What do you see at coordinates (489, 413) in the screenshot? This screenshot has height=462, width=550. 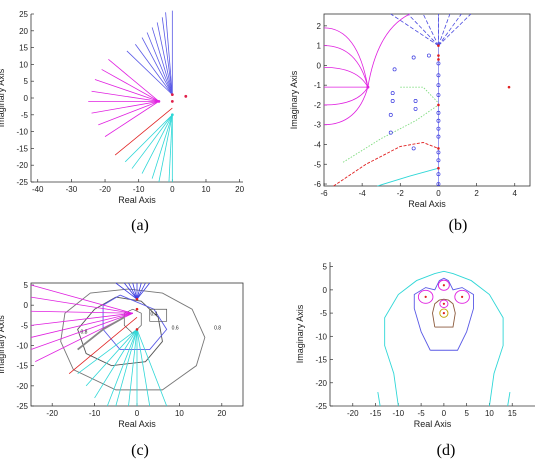 I see `x-tick-label: 10` at bounding box center [489, 413].